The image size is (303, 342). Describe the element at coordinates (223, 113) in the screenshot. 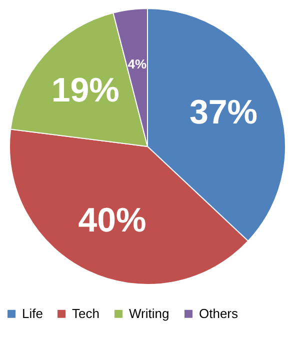

I see `data-label: 37%` at that location.